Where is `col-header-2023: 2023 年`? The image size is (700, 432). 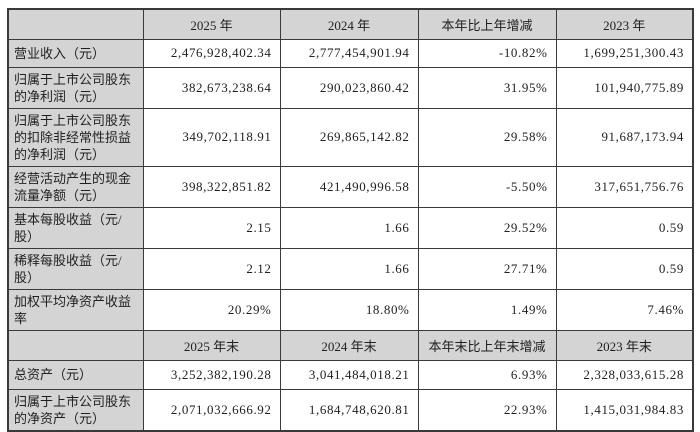 col-header-2023: 2023 年 is located at coordinates (624, 24).